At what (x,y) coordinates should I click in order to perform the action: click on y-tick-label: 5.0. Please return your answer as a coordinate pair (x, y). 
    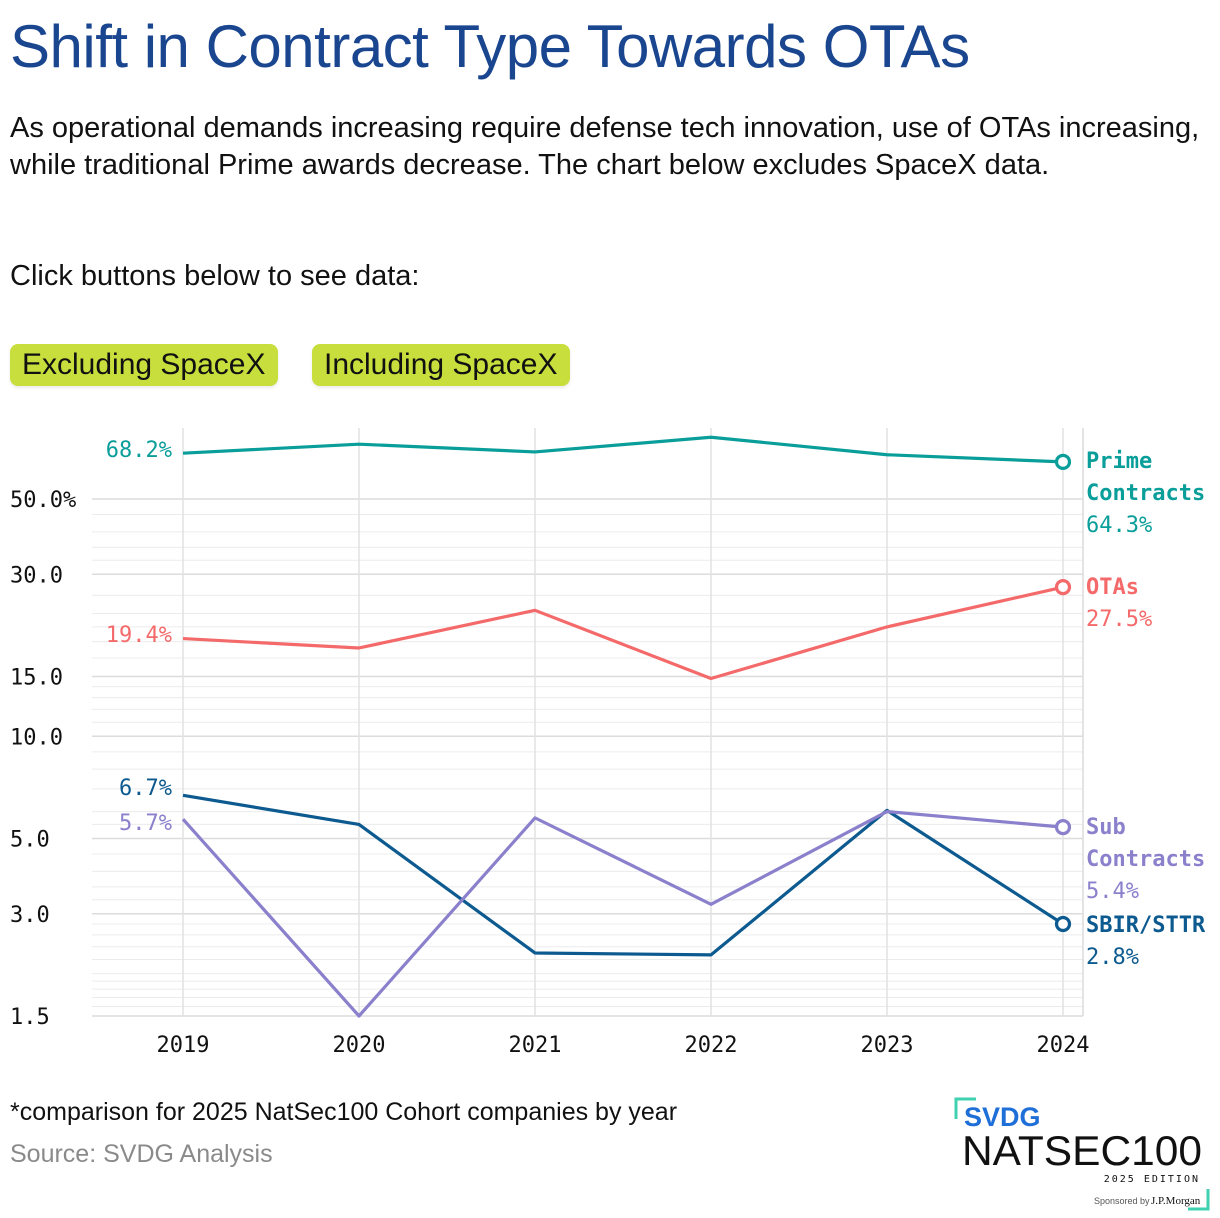
    Looking at the image, I should click on (30, 839).